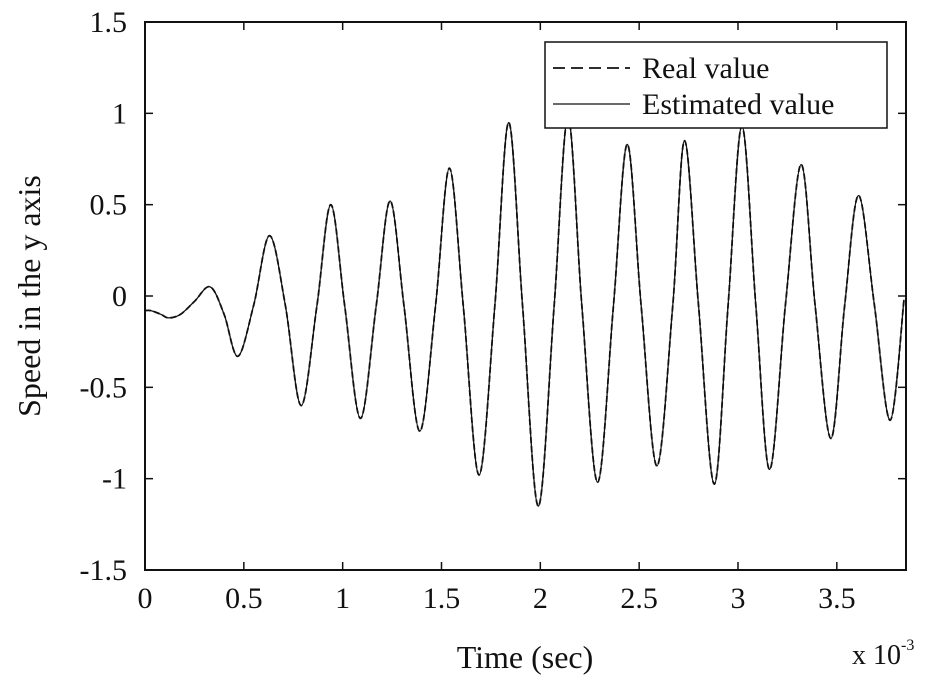 The width and height of the screenshot is (937, 681). I want to click on y-tick-label: -0.5, so click(104, 387).